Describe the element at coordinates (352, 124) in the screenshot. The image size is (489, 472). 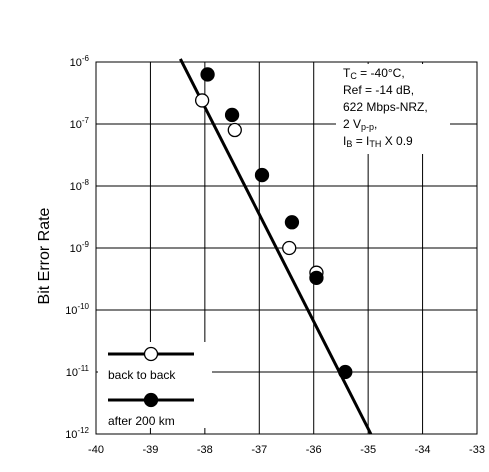
I see `annotation-text: 2 V` at that location.